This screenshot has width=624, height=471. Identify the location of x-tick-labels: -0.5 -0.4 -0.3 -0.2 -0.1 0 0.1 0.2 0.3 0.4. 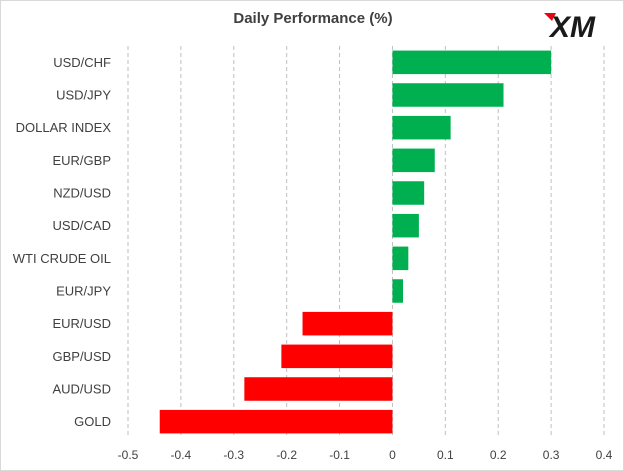
(365, 455).